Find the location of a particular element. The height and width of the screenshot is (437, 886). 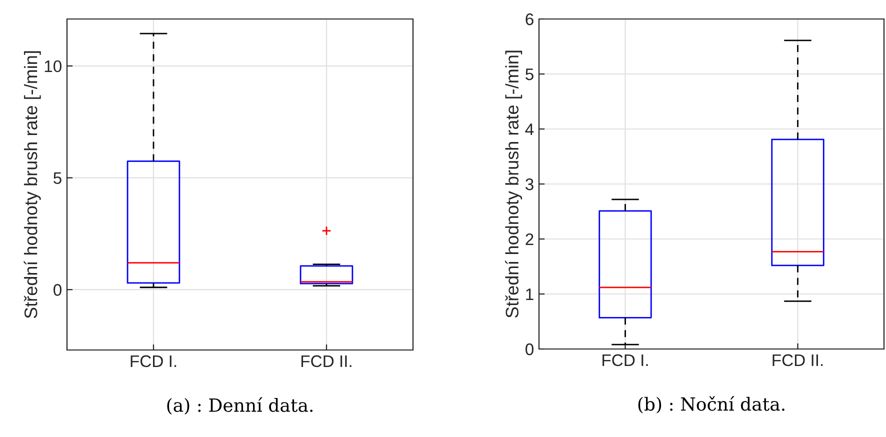

y-tick-label: 3 is located at coordinates (530, 184).